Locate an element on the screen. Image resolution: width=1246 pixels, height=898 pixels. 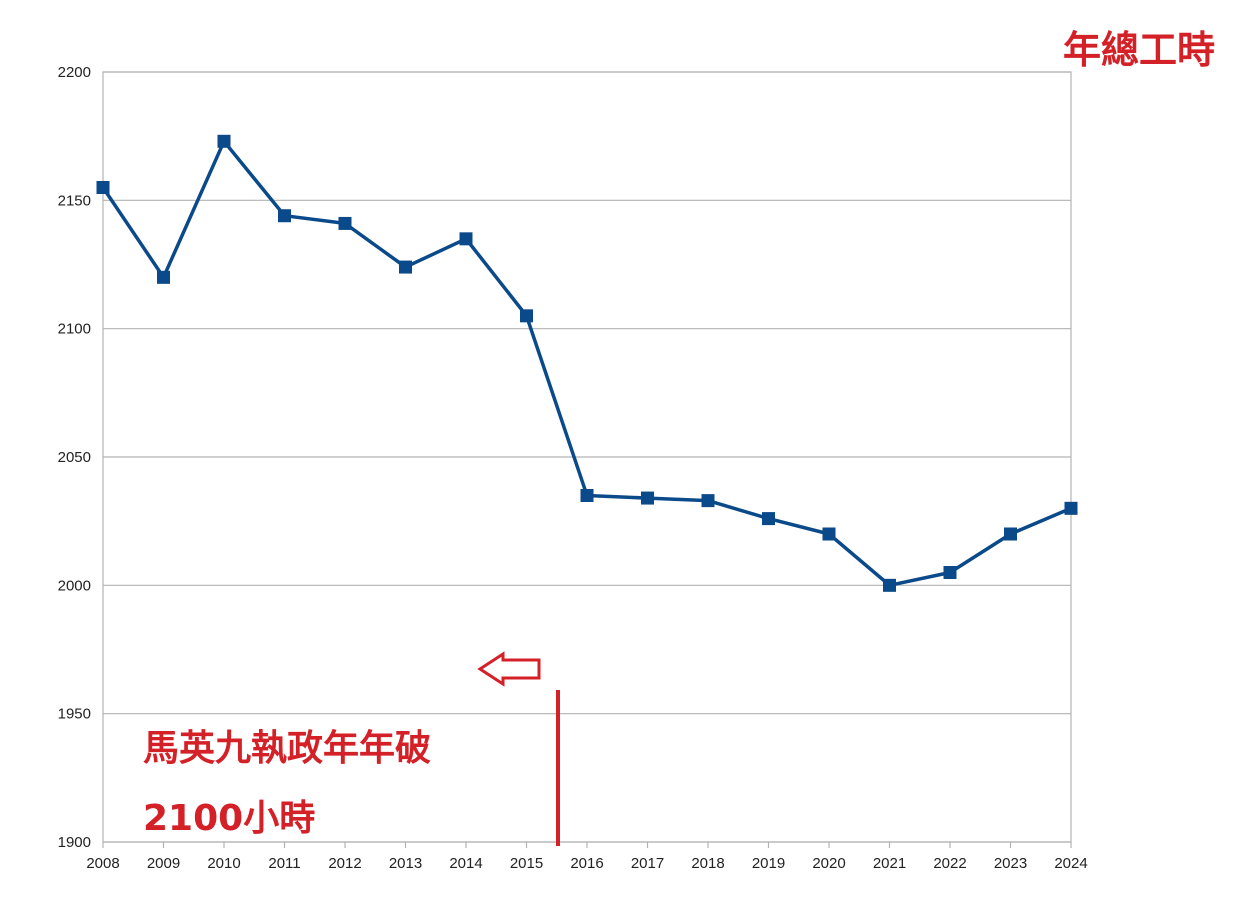
data-point-2008 is located at coordinates (103, 187).